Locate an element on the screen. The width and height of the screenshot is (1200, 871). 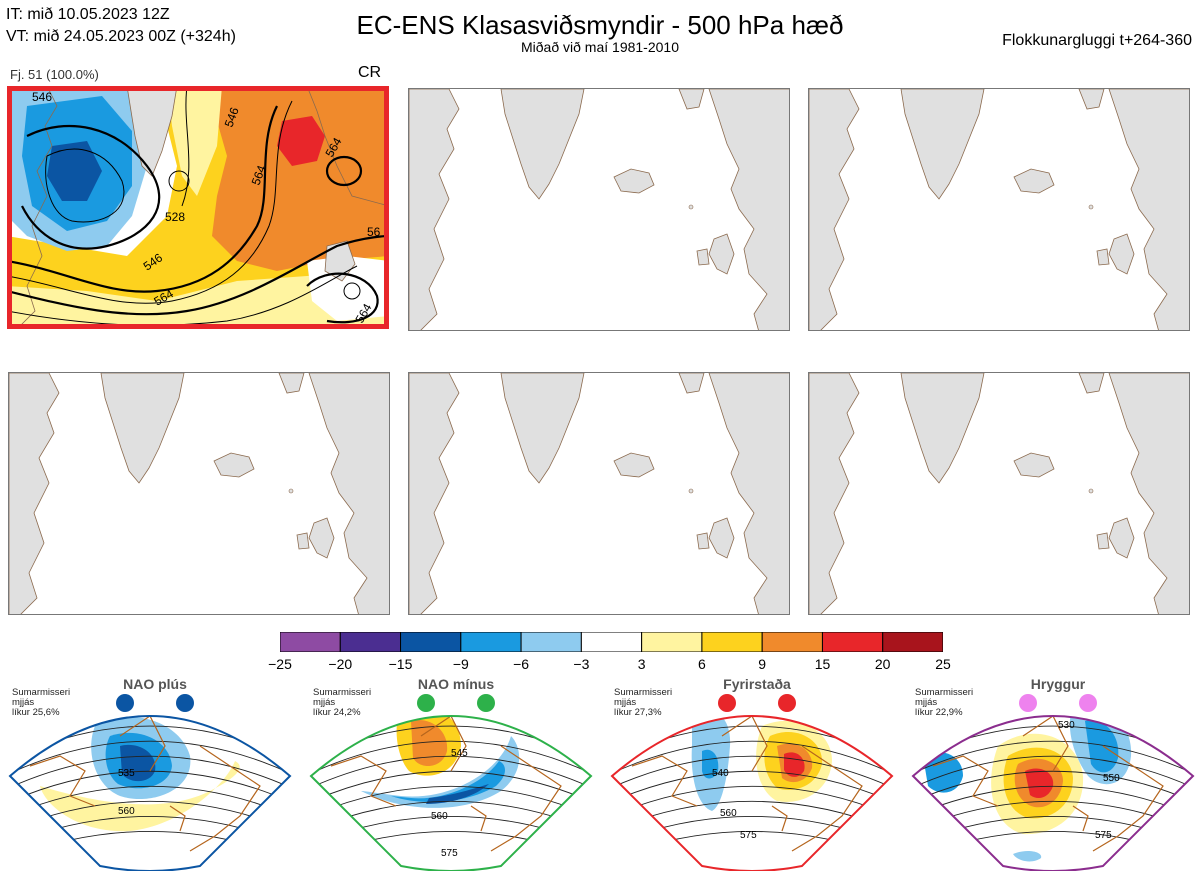
contour-label: 56 is located at coordinates (374, 232).